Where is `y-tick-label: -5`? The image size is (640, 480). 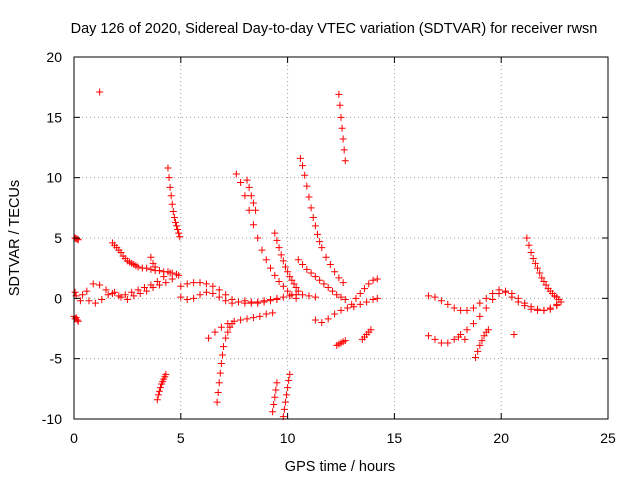
y-tick-label: -5 is located at coordinates (56, 359).